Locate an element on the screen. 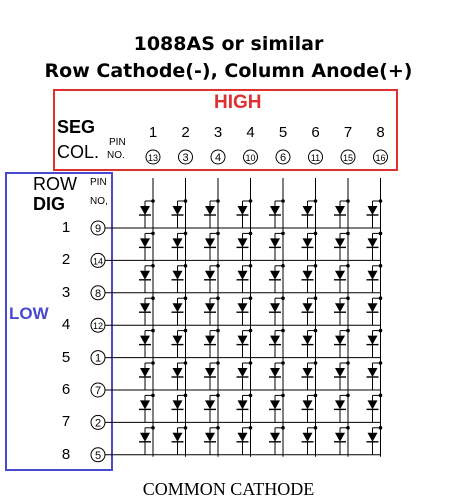 The width and height of the screenshot is (457, 503). col-pin-number: 10 is located at coordinates (250, 158).